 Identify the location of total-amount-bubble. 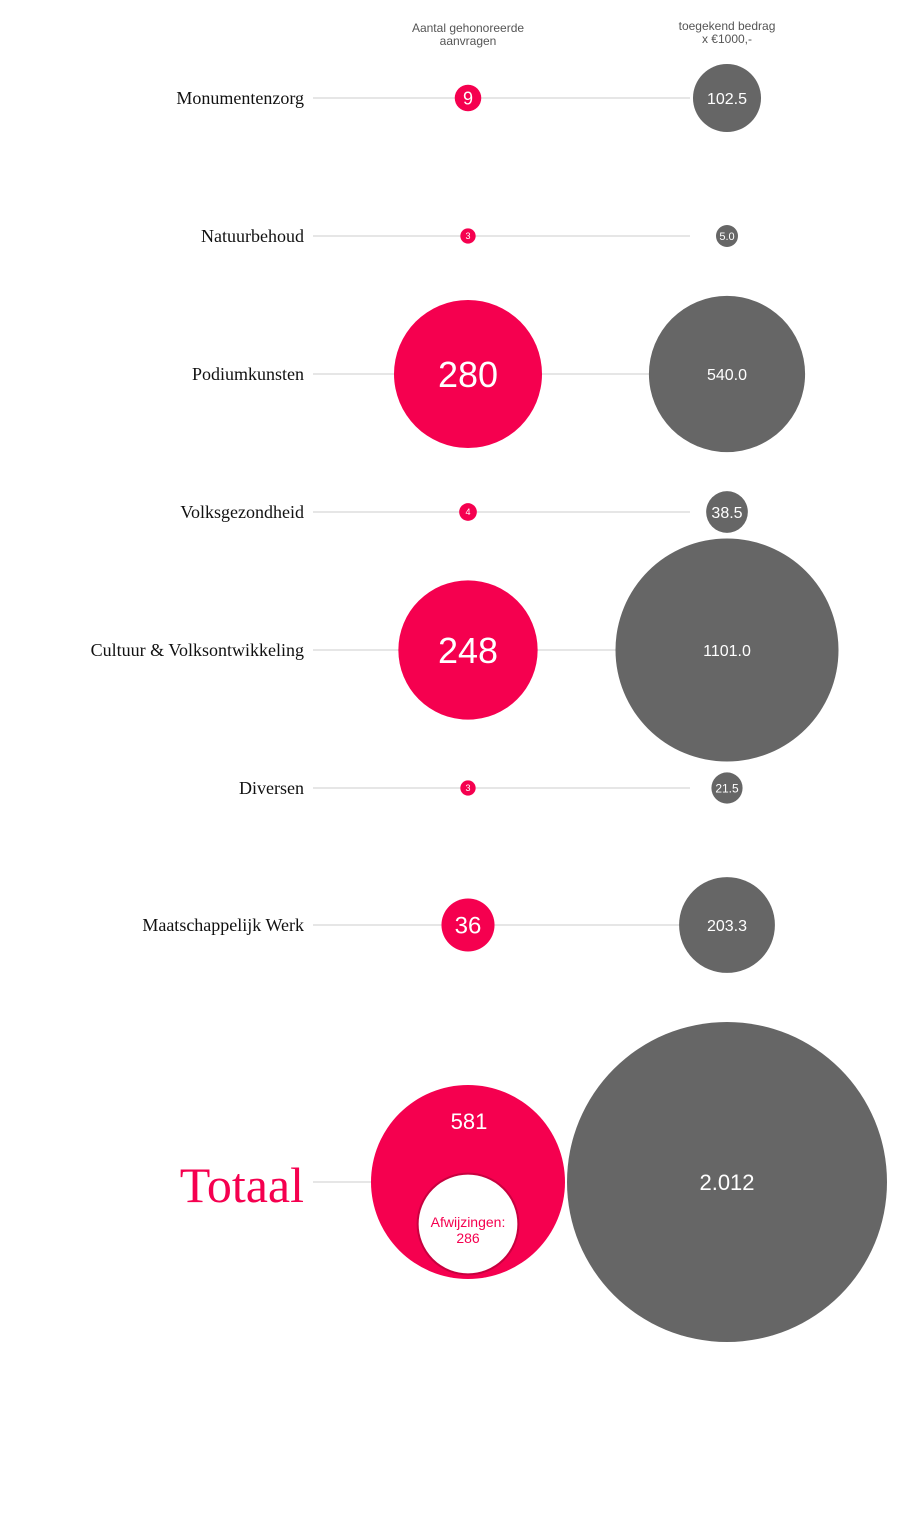
(727, 1182).